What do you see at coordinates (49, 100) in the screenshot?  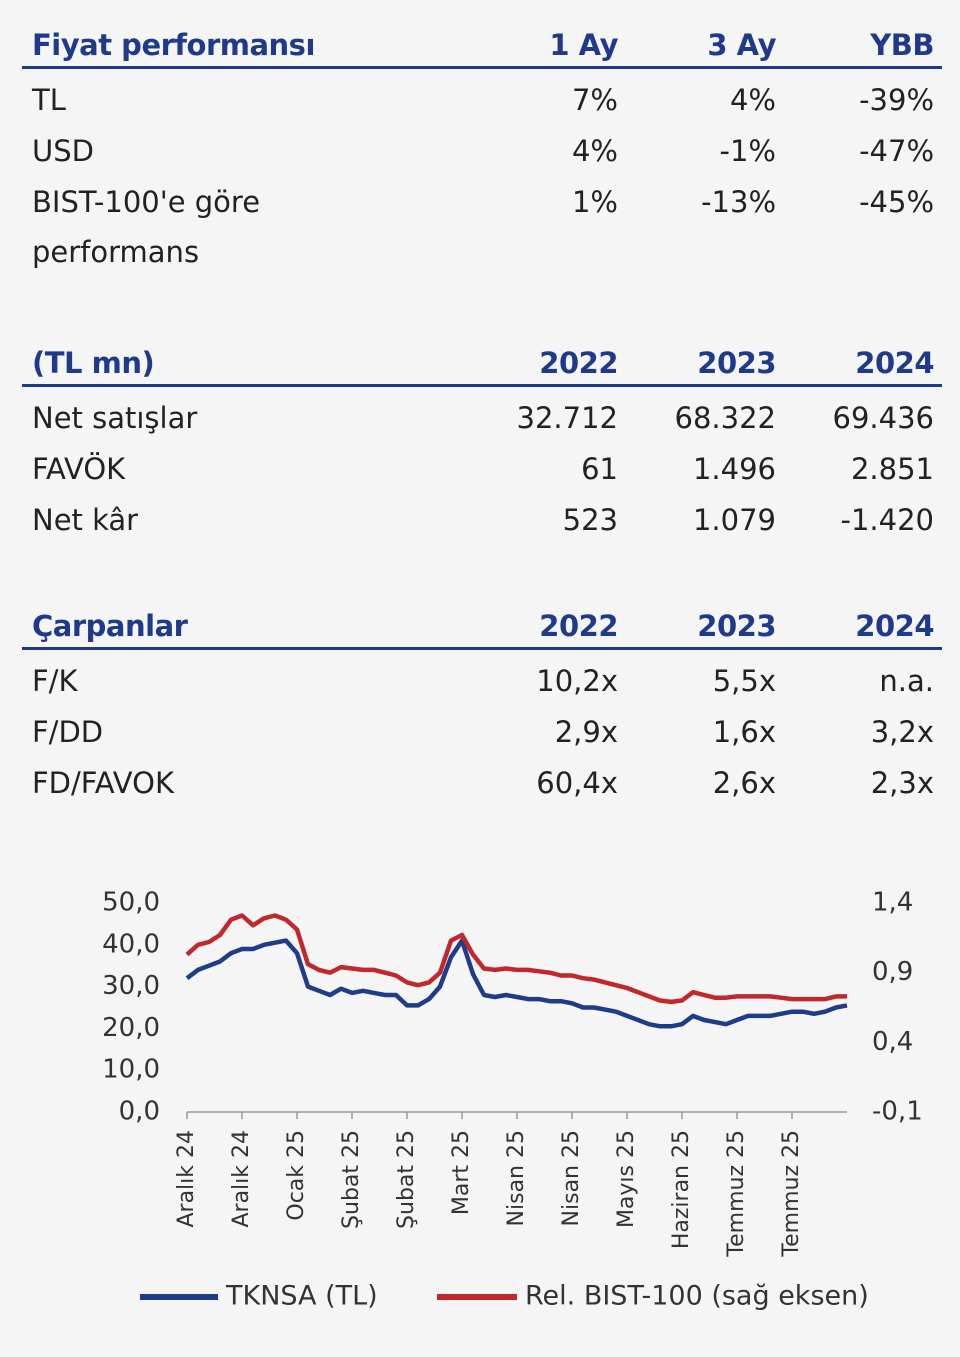 I see `row-label: TL` at bounding box center [49, 100].